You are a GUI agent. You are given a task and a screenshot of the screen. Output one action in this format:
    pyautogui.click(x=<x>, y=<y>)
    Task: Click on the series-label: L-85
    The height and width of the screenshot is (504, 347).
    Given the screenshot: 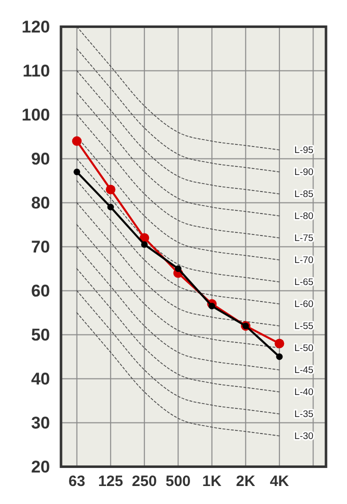 What is the action you would take?
    pyautogui.click(x=304, y=194)
    